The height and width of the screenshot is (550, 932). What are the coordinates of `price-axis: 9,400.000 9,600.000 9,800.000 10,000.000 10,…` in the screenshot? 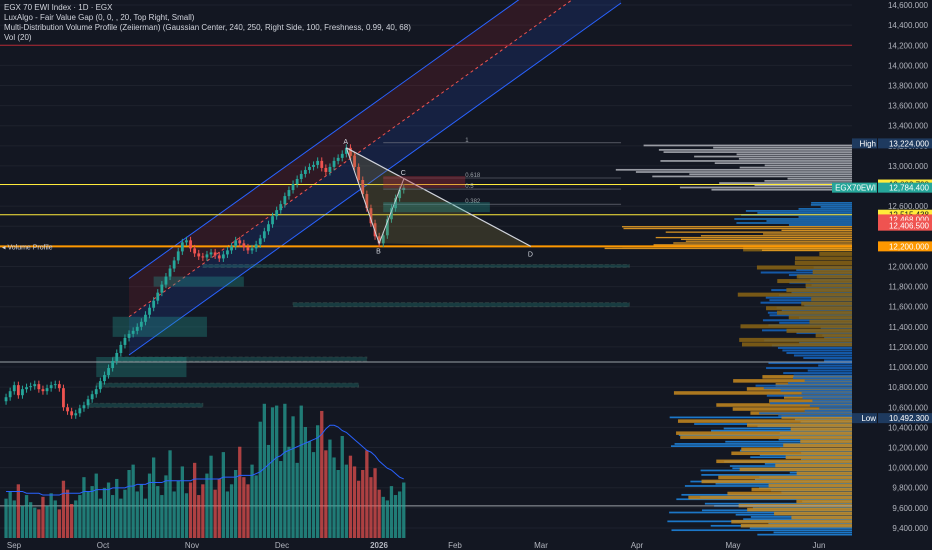 It's located at (892, 275).